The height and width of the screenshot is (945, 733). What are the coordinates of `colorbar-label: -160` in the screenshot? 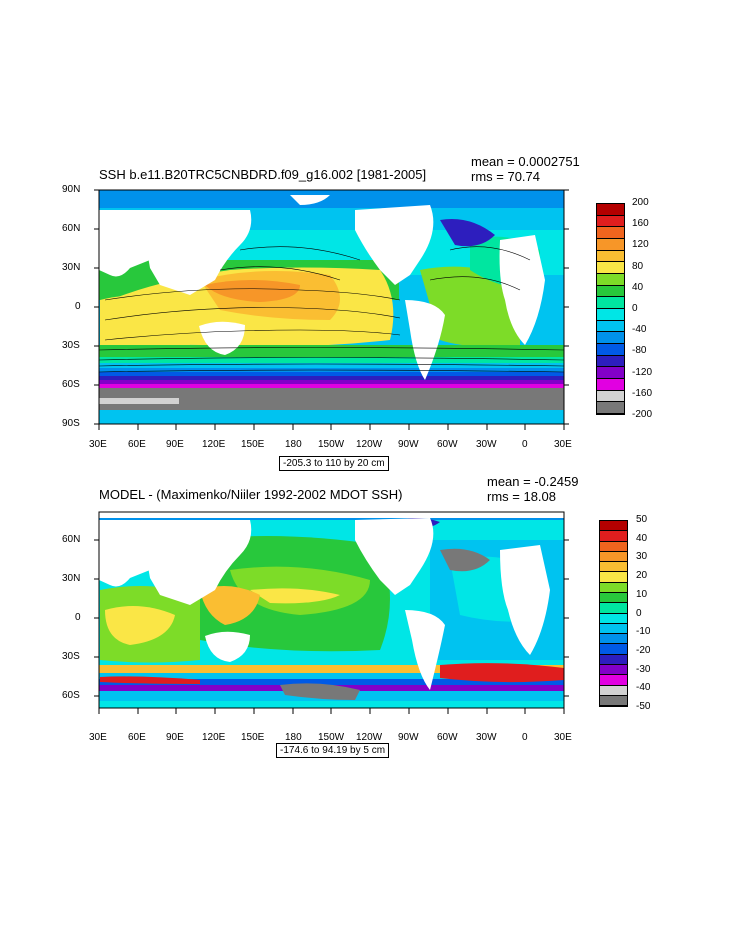 It's located at (642, 393).